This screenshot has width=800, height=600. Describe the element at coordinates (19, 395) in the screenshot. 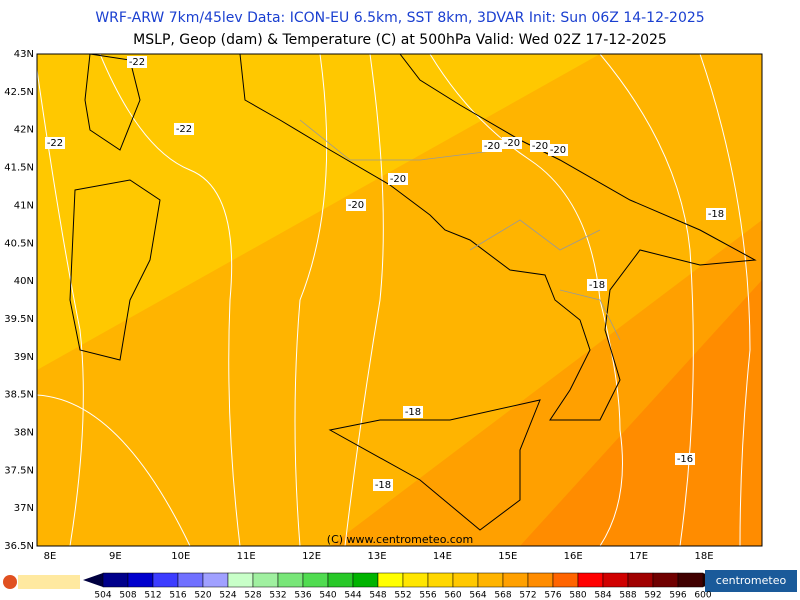

I see `lat-label: 38.5N` at that location.